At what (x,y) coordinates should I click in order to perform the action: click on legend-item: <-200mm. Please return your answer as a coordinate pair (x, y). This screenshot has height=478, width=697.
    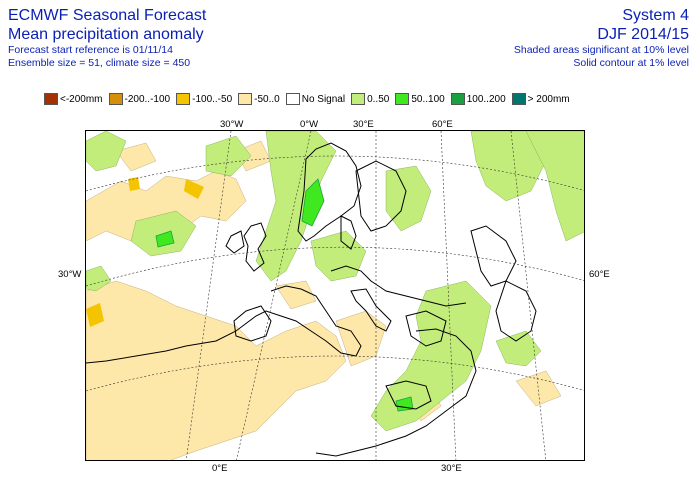
    Looking at the image, I should click on (73, 99).